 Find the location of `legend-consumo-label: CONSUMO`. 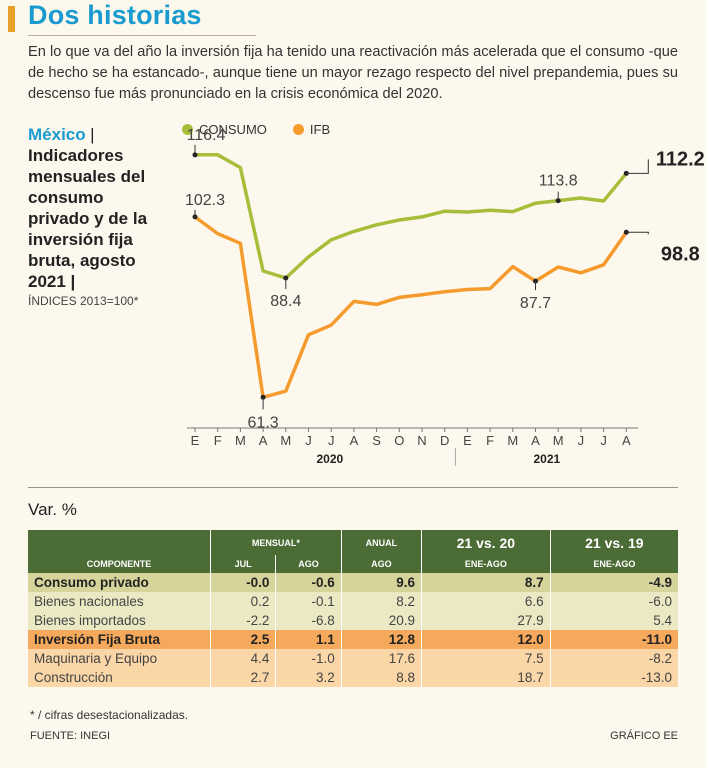

legend-consumo-label: CONSUMO is located at coordinates (233, 129).